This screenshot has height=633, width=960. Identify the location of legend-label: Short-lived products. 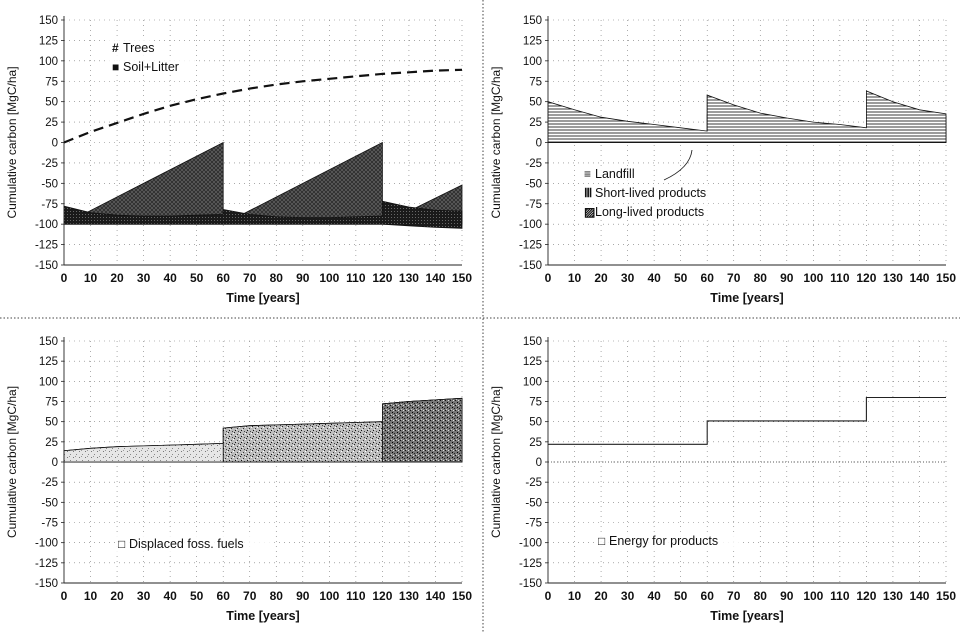
(650, 193).